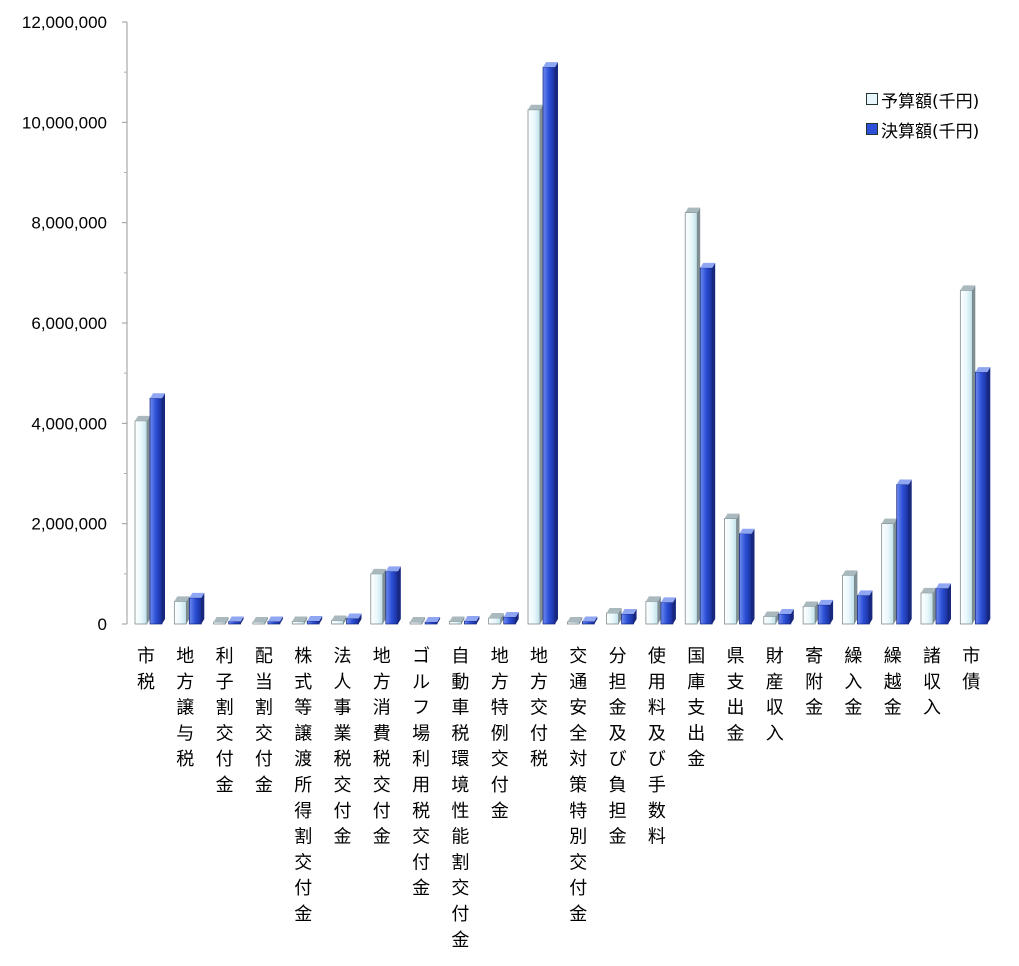  Describe the element at coordinates (225, 721) in the screenshot. I see `x-category-label: 利子割交付金` at that location.